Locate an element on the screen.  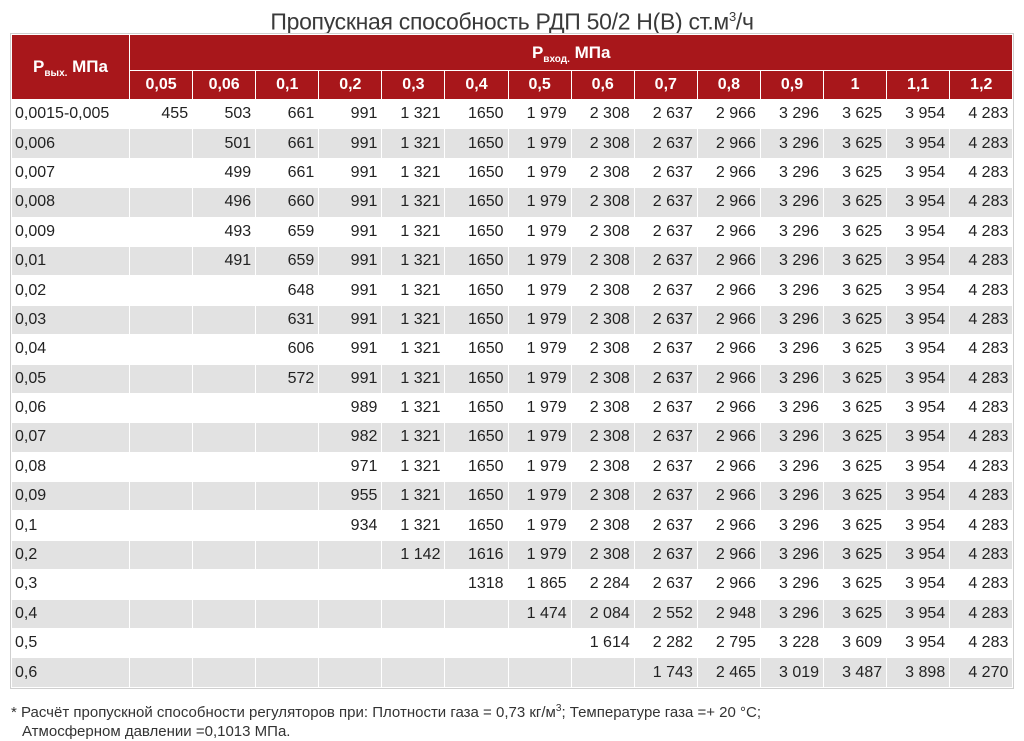
table-cell: 503 is located at coordinates (224, 114).